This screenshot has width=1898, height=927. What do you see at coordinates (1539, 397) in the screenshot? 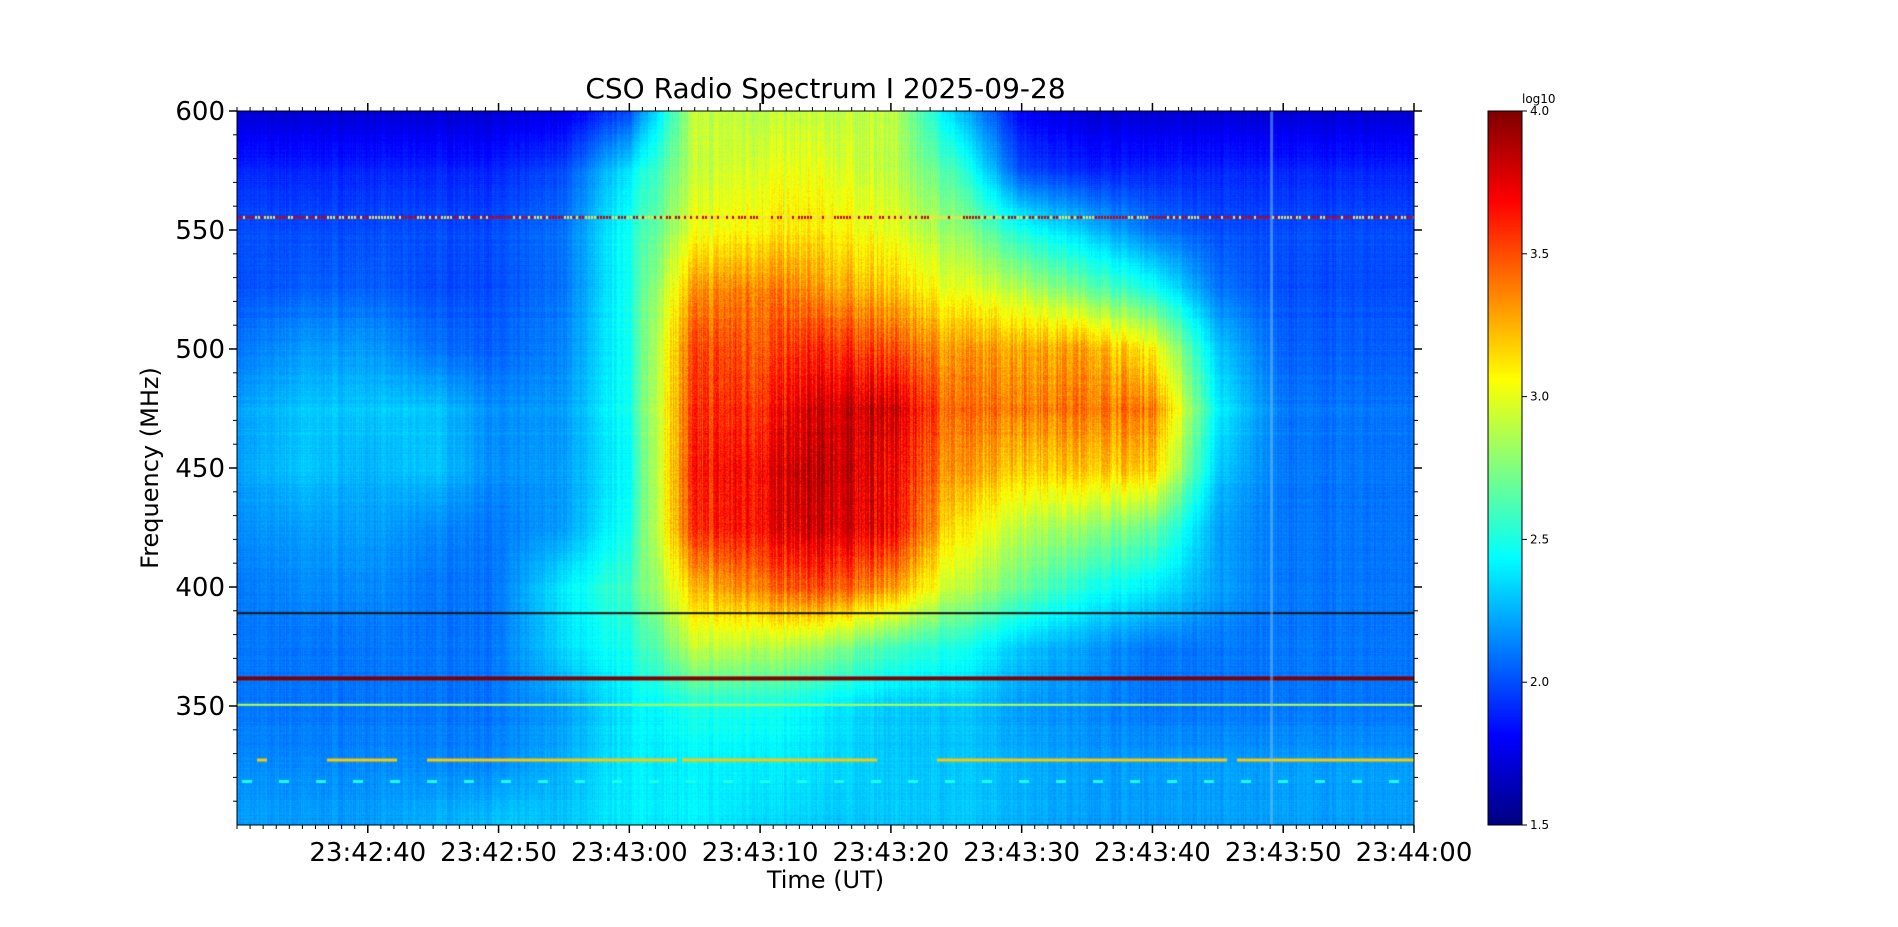
I see `colorbar-tick-label: 3.0` at bounding box center [1539, 397].